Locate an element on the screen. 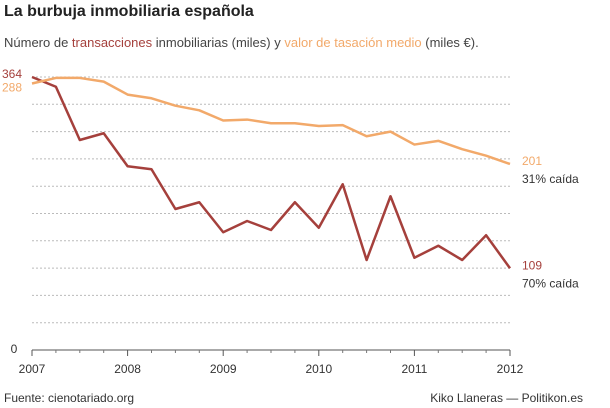 The image size is (610, 408). annotation: 31% caída is located at coordinates (550, 179).